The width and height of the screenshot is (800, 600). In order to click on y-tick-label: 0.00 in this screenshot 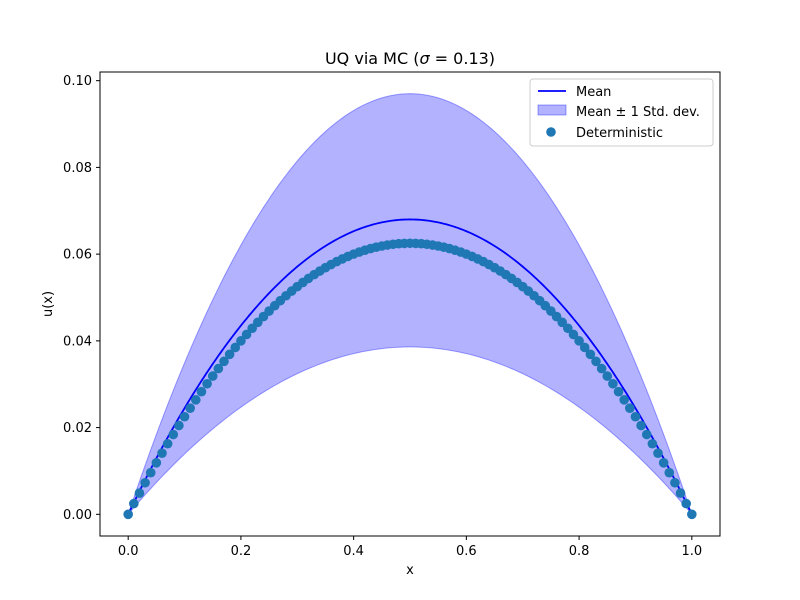, I will do `click(77, 515)`.